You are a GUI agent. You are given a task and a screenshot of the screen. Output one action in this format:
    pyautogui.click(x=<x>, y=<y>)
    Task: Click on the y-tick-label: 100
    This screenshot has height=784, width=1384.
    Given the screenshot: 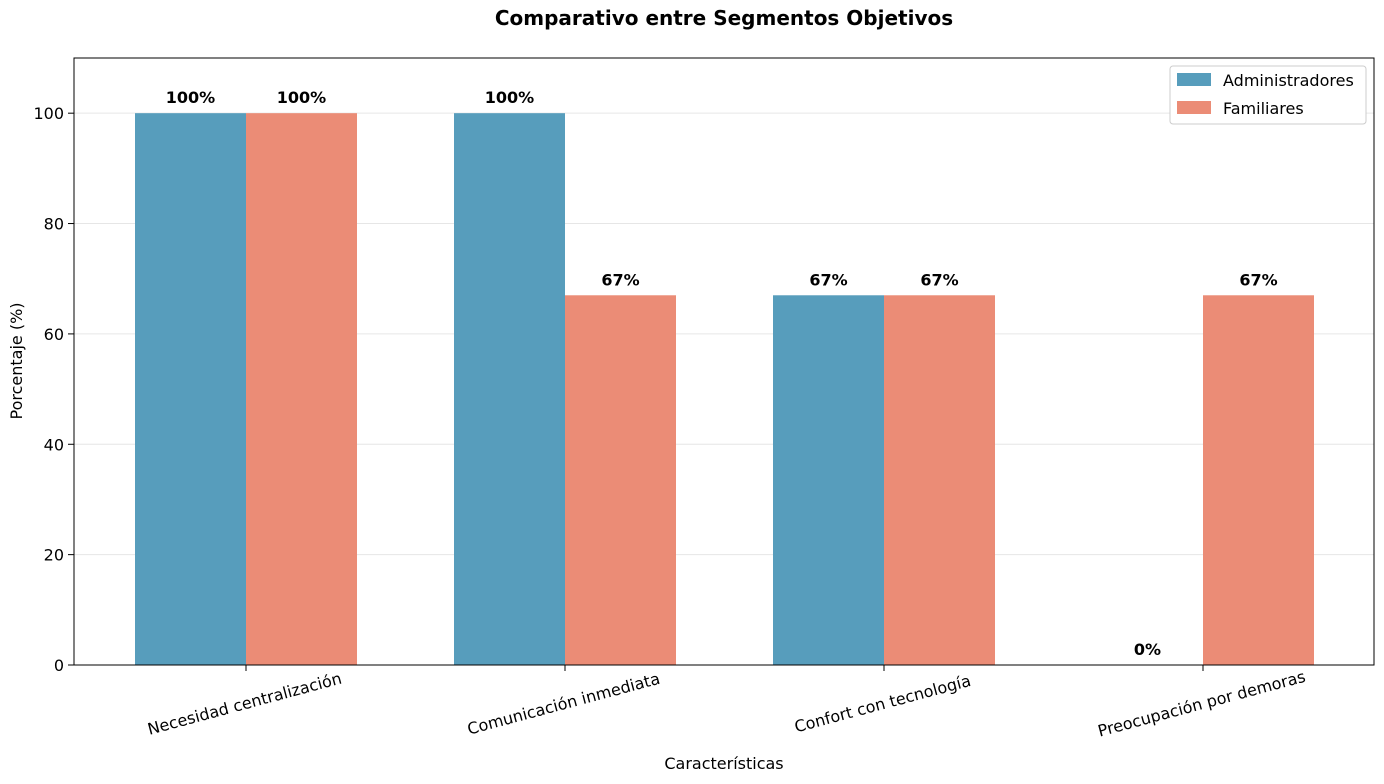 What is the action you would take?
    pyautogui.click(x=48, y=113)
    